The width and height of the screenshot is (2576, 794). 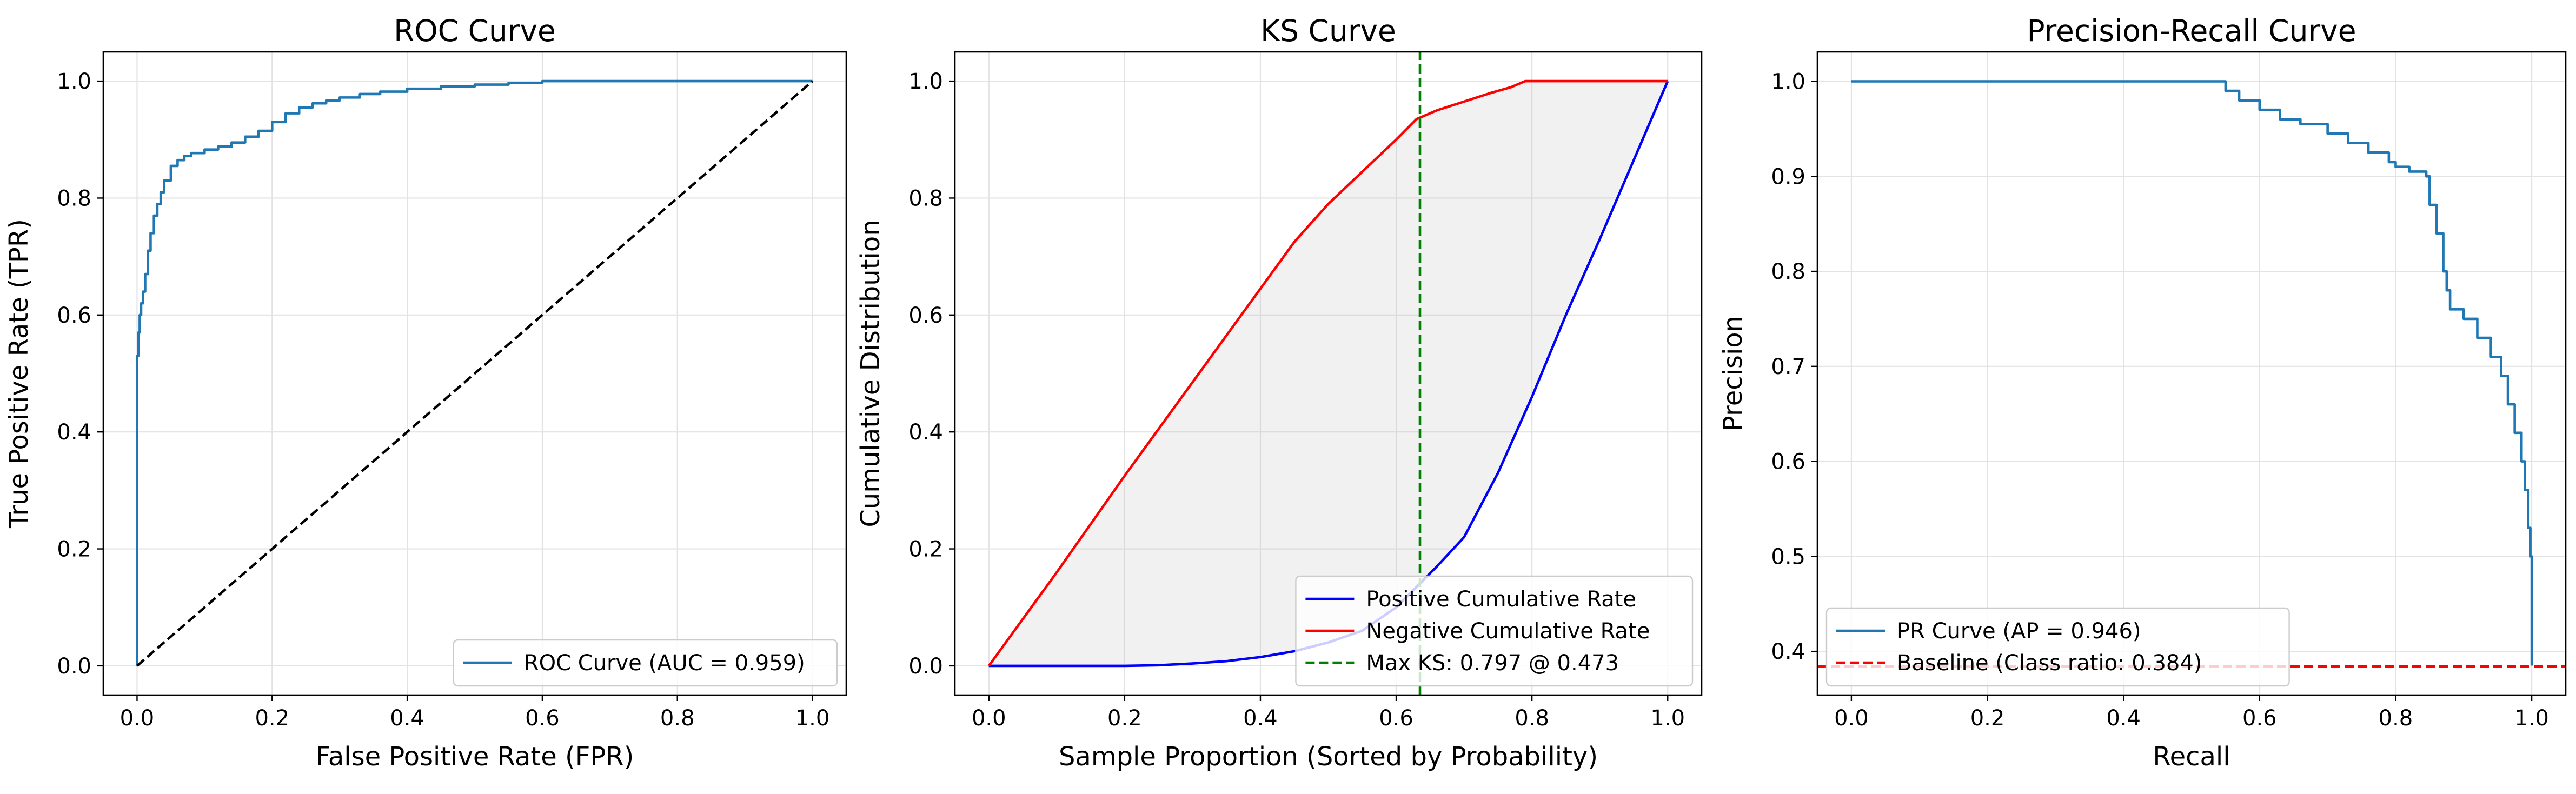 I want to click on chart-title: ROC Curve, so click(x=475, y=31).